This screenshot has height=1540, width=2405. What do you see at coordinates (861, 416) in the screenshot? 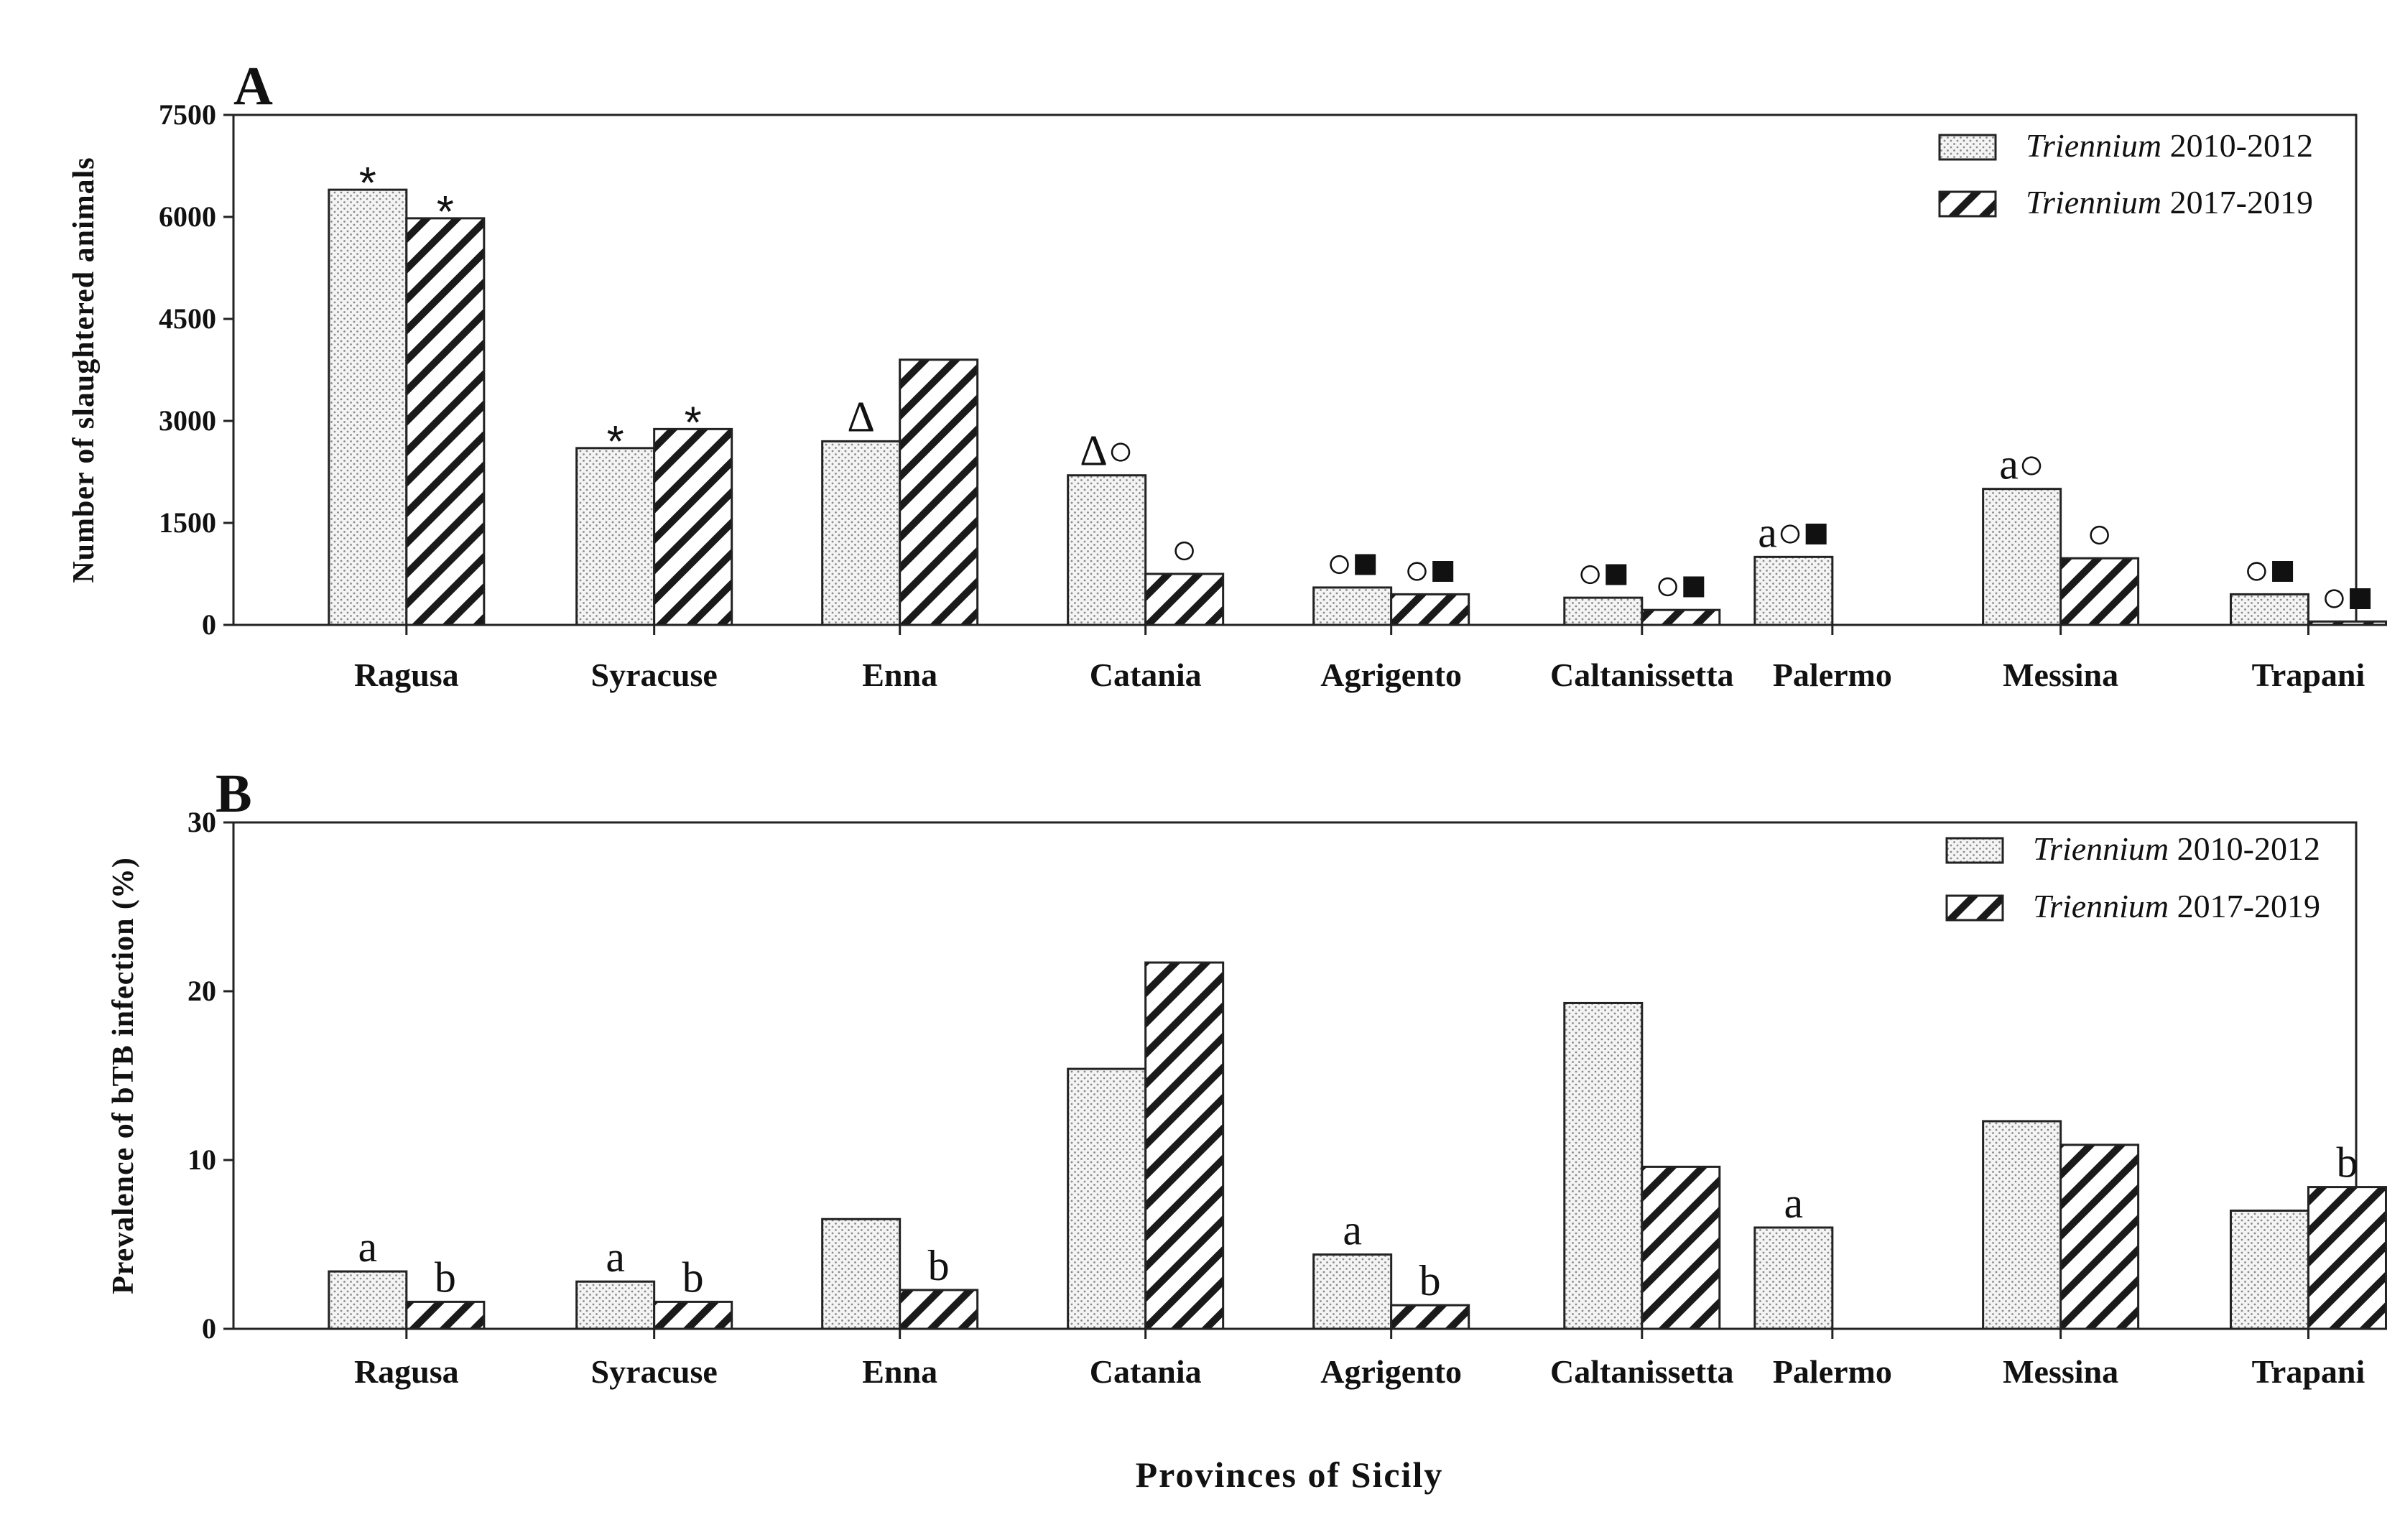
I see `significance-marker: Δ` at bounding box center [861, 416].